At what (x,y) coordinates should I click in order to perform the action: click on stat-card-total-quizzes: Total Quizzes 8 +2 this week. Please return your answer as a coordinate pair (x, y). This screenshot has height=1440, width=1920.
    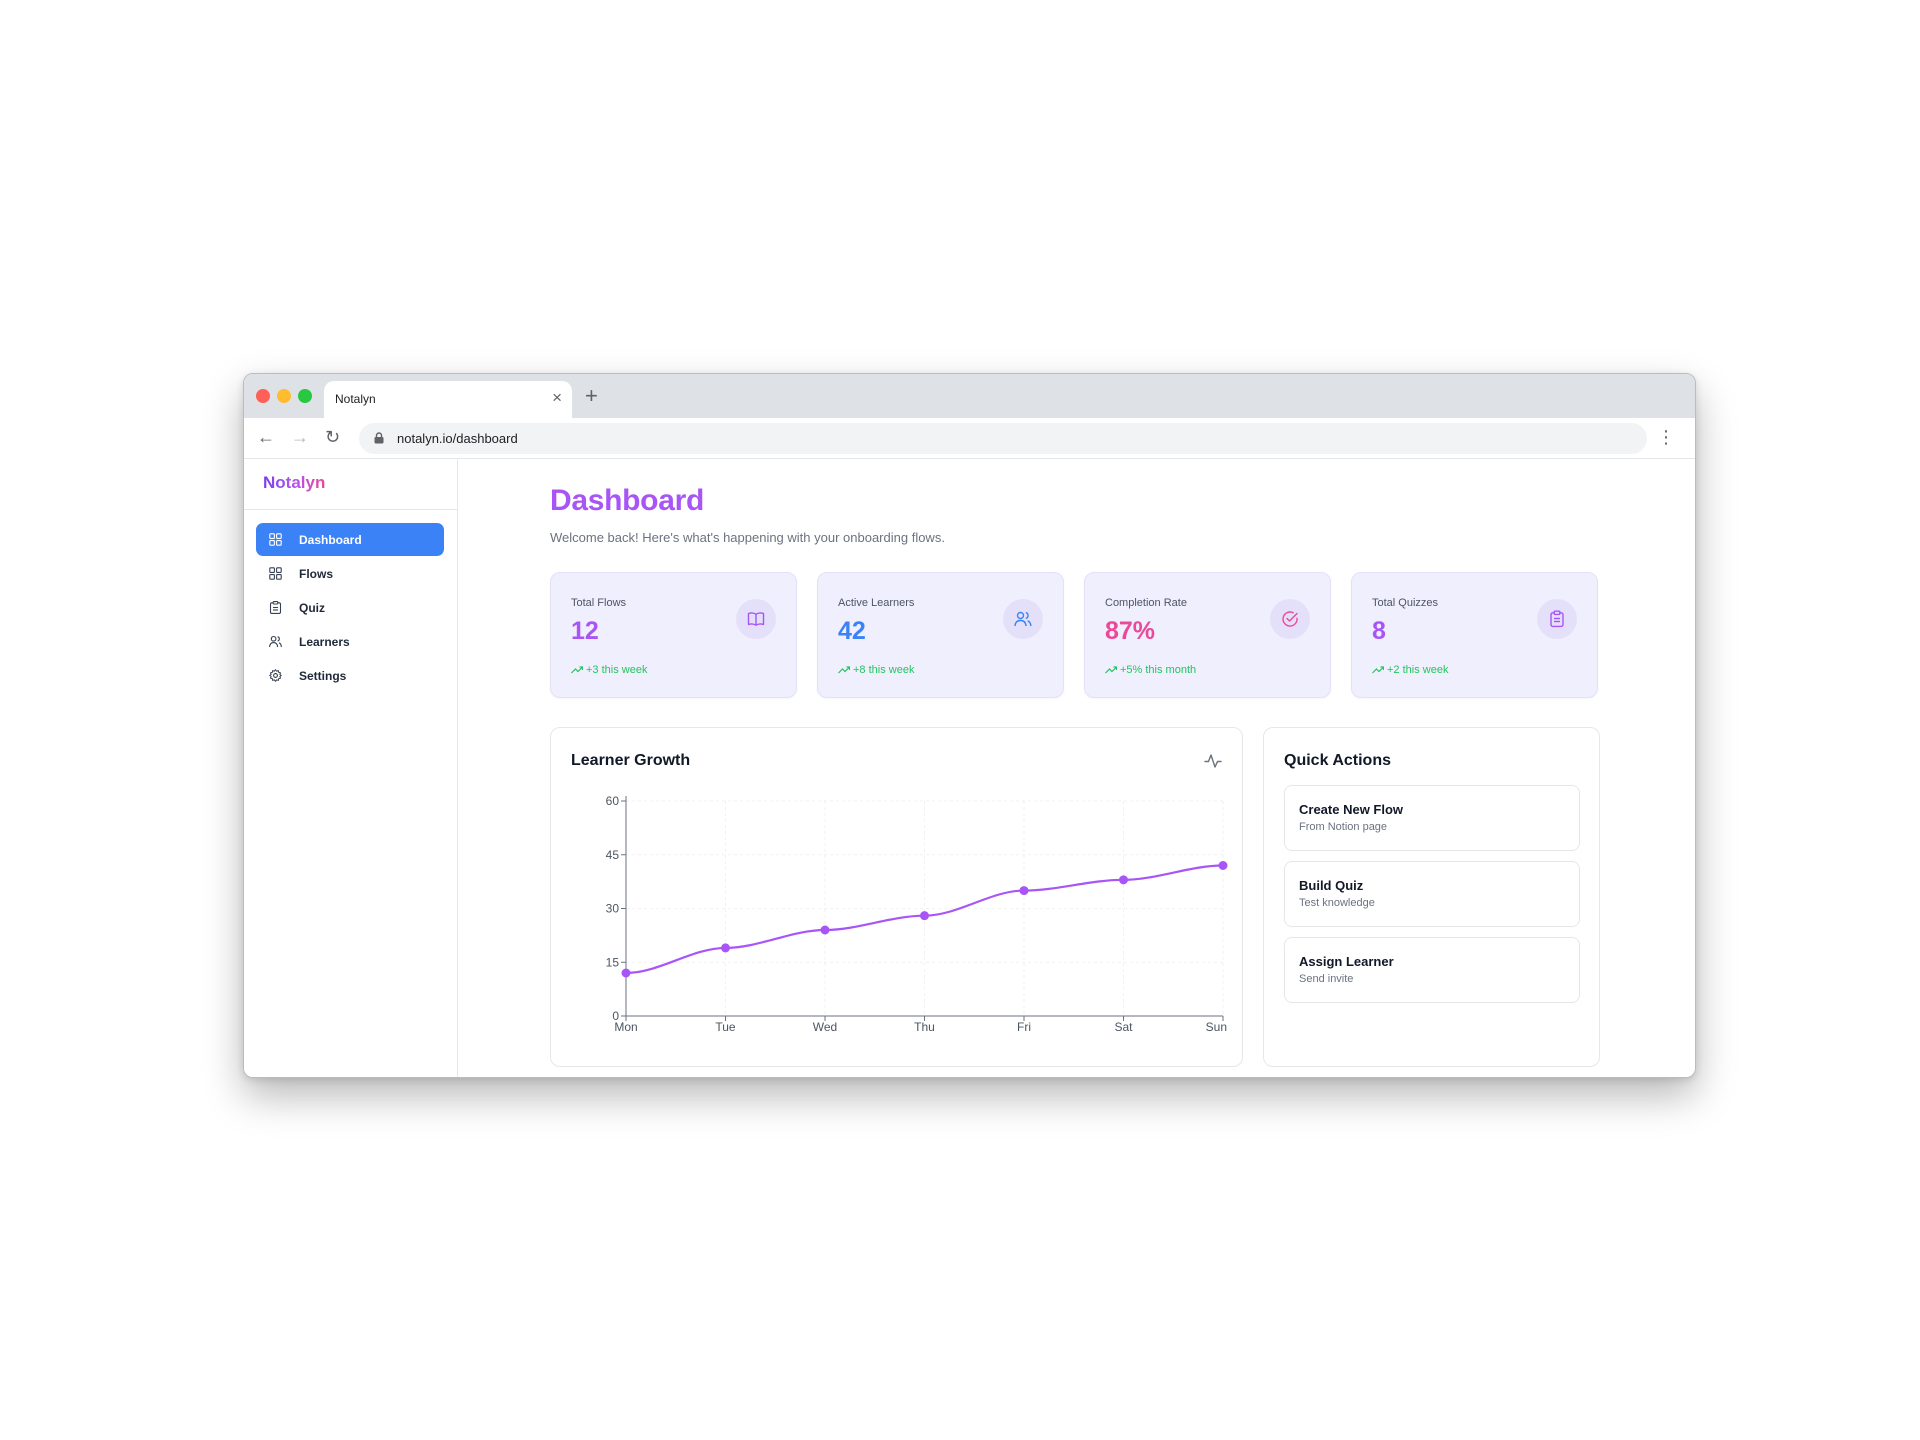
    Looking at the image, I should click on (1474, 635).